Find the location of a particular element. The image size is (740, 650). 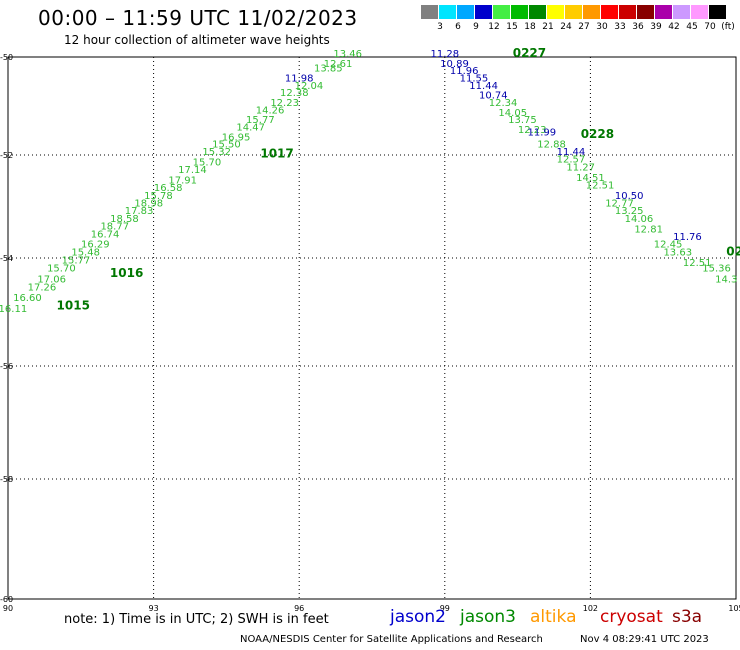

color-scale-label: 21 is located at coordinates (548, 27).